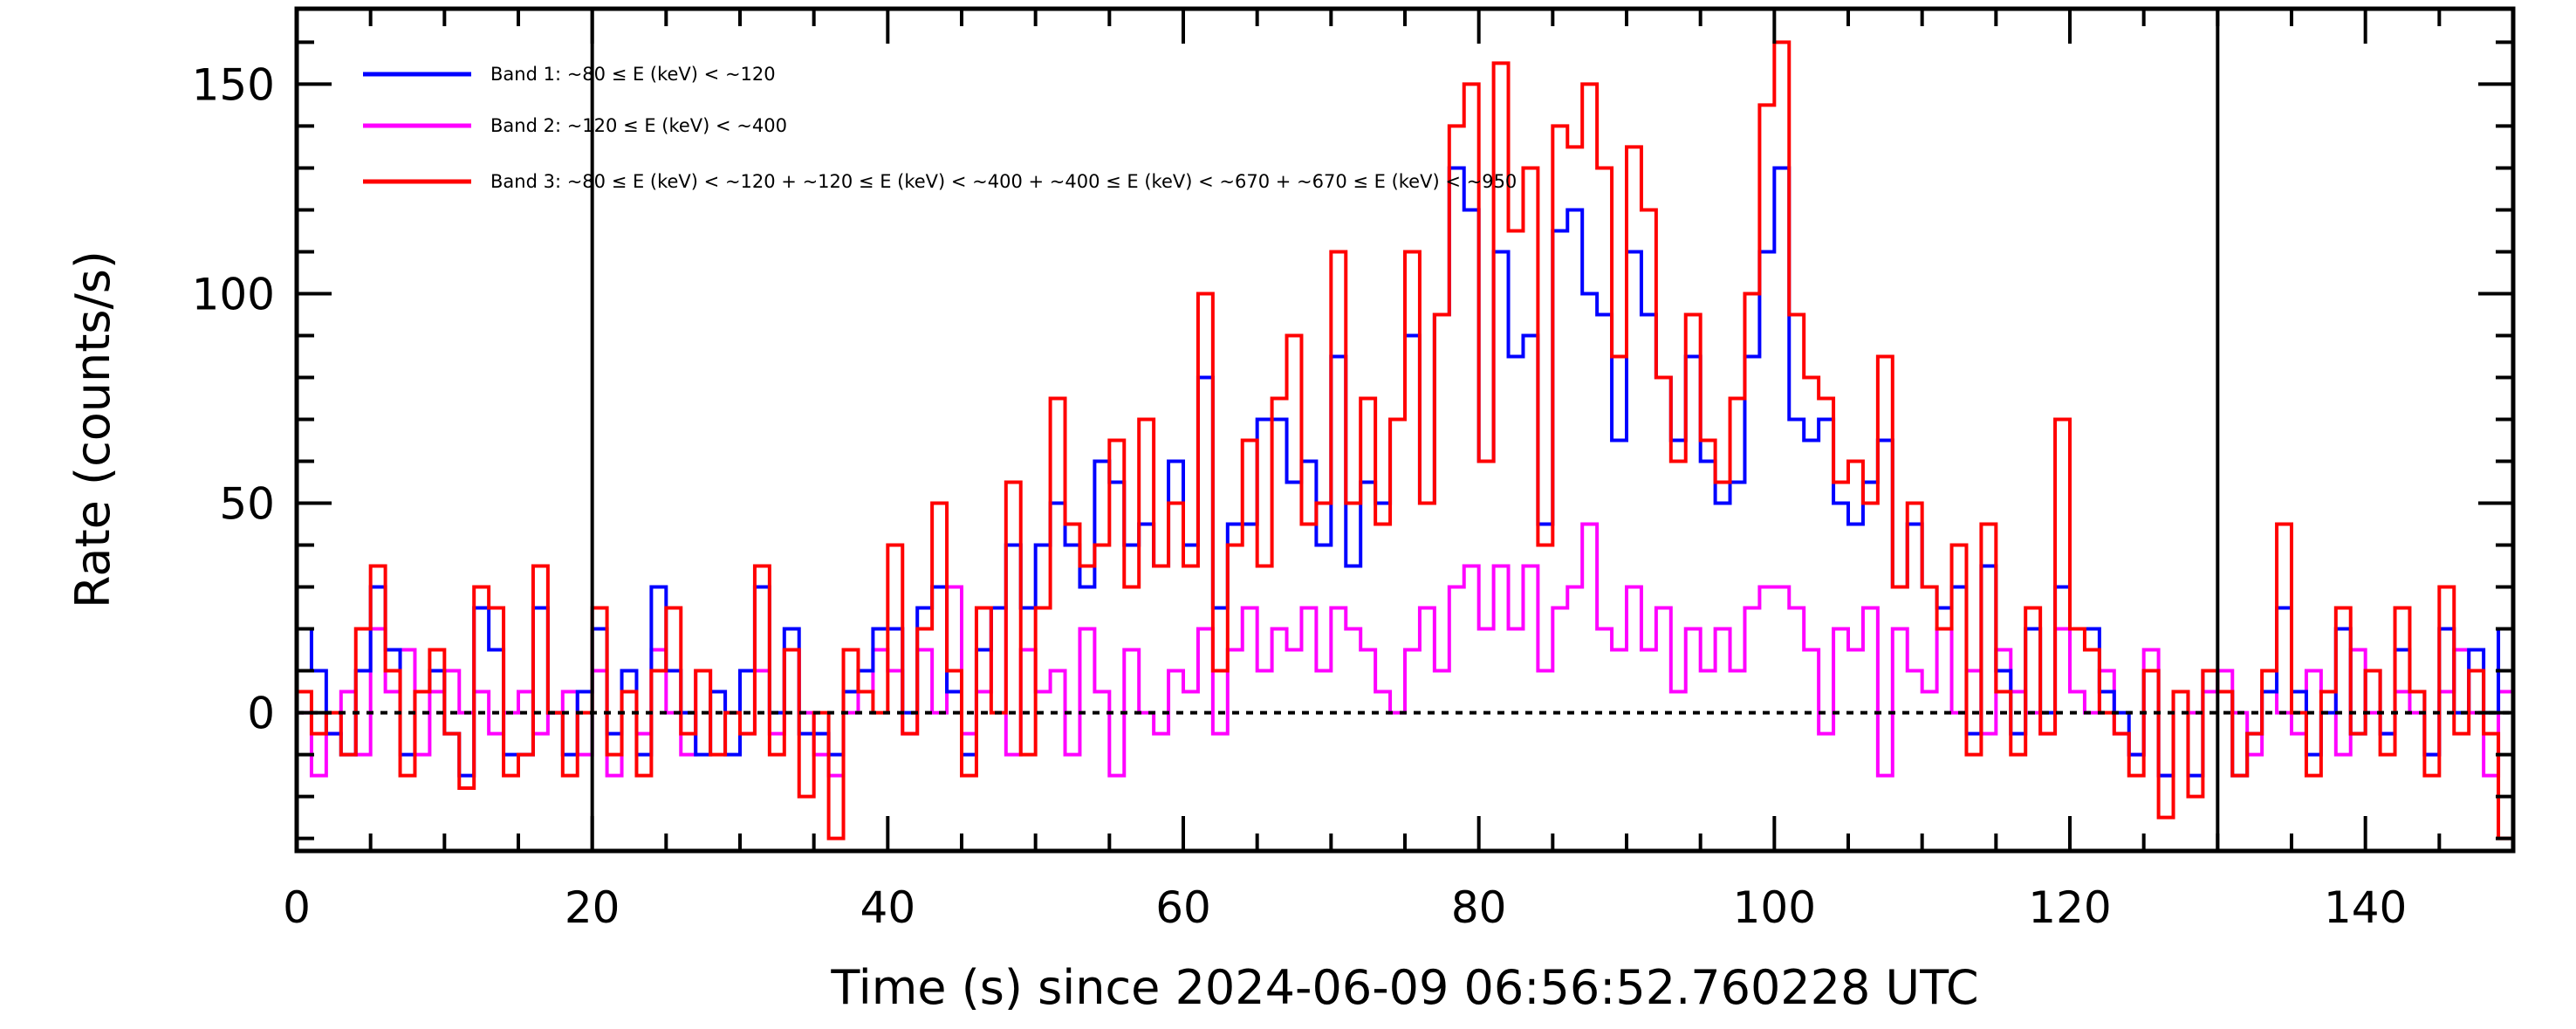 This screenshot has width=2576, height=1029. Describe the element at coordinates (2365, 907) in the screenshot. I see `x-tick-label: 140` at that location.